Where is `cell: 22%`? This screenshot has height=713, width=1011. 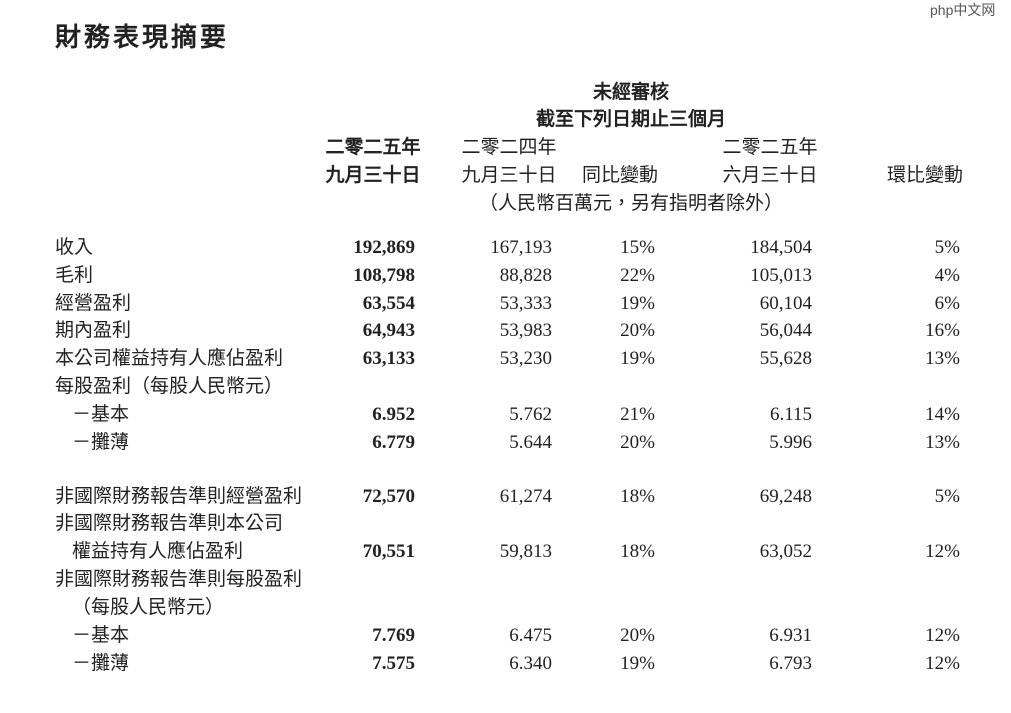 cell: 22% is located at coordinates (637, 275).